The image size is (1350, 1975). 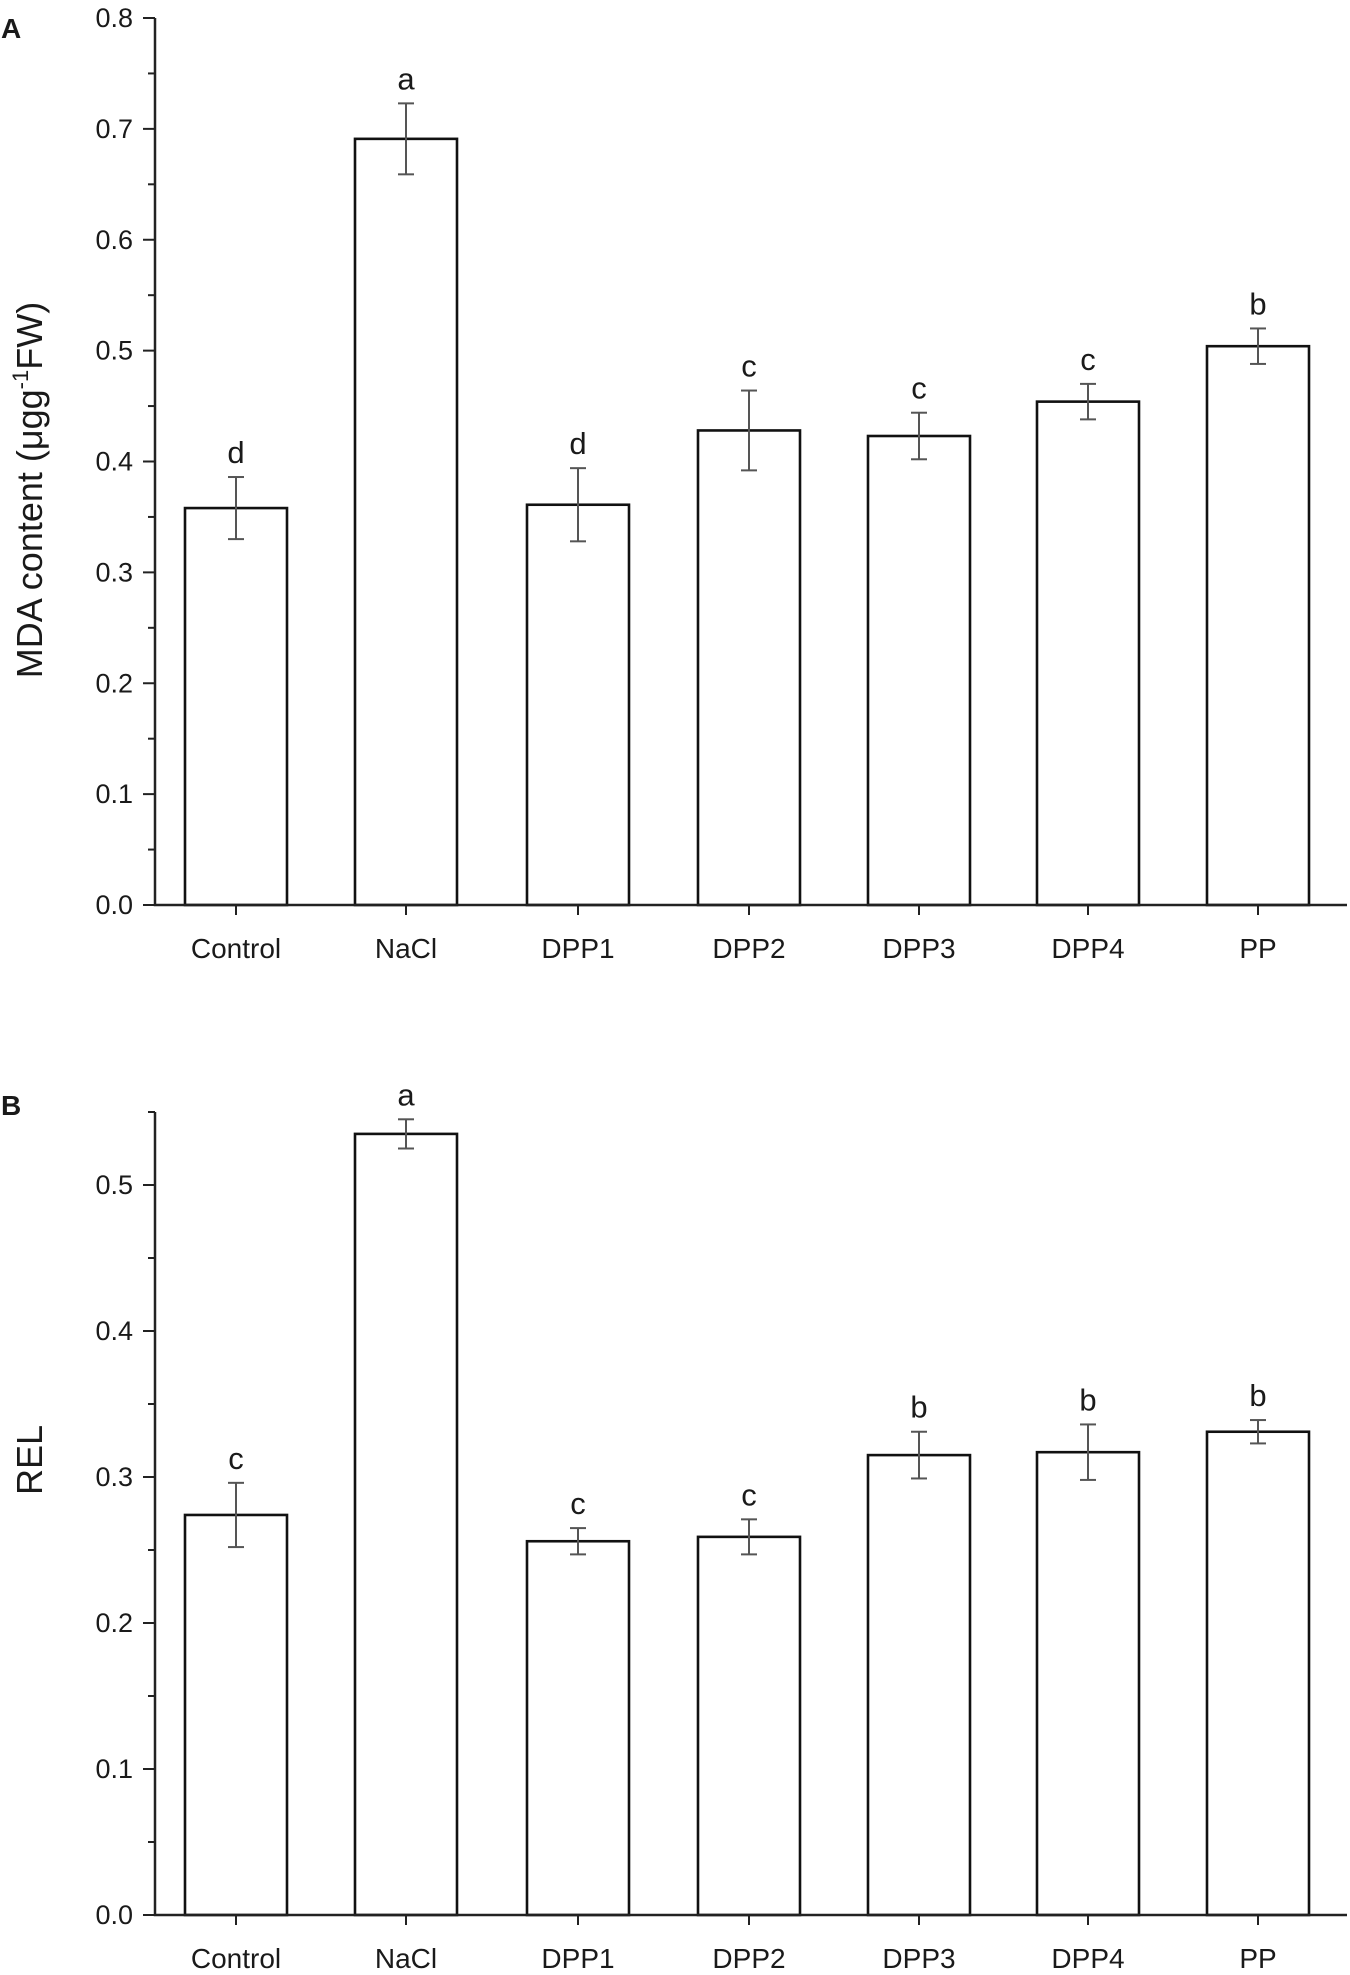 I want to click on panel-b-y-ticks: 0.0 0.1 0.2 0.3 0.4 0.5, so click(x=125, y=1520).